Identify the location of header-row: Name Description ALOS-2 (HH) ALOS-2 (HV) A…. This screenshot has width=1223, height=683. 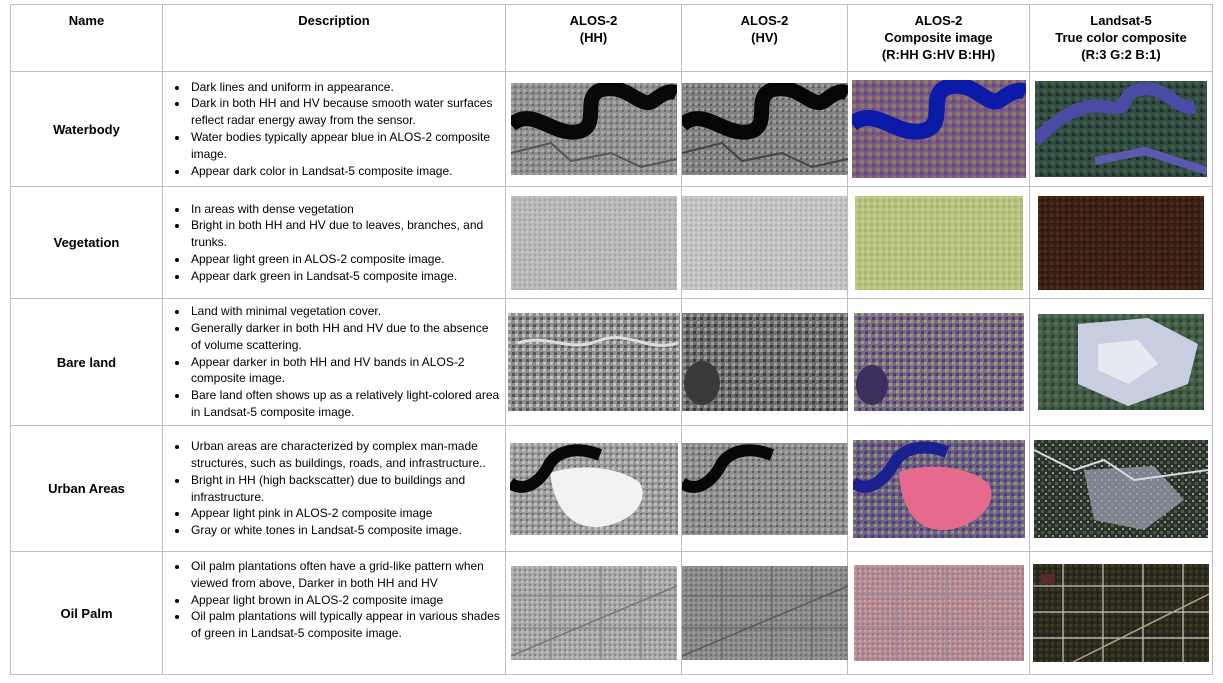
(611, 38).